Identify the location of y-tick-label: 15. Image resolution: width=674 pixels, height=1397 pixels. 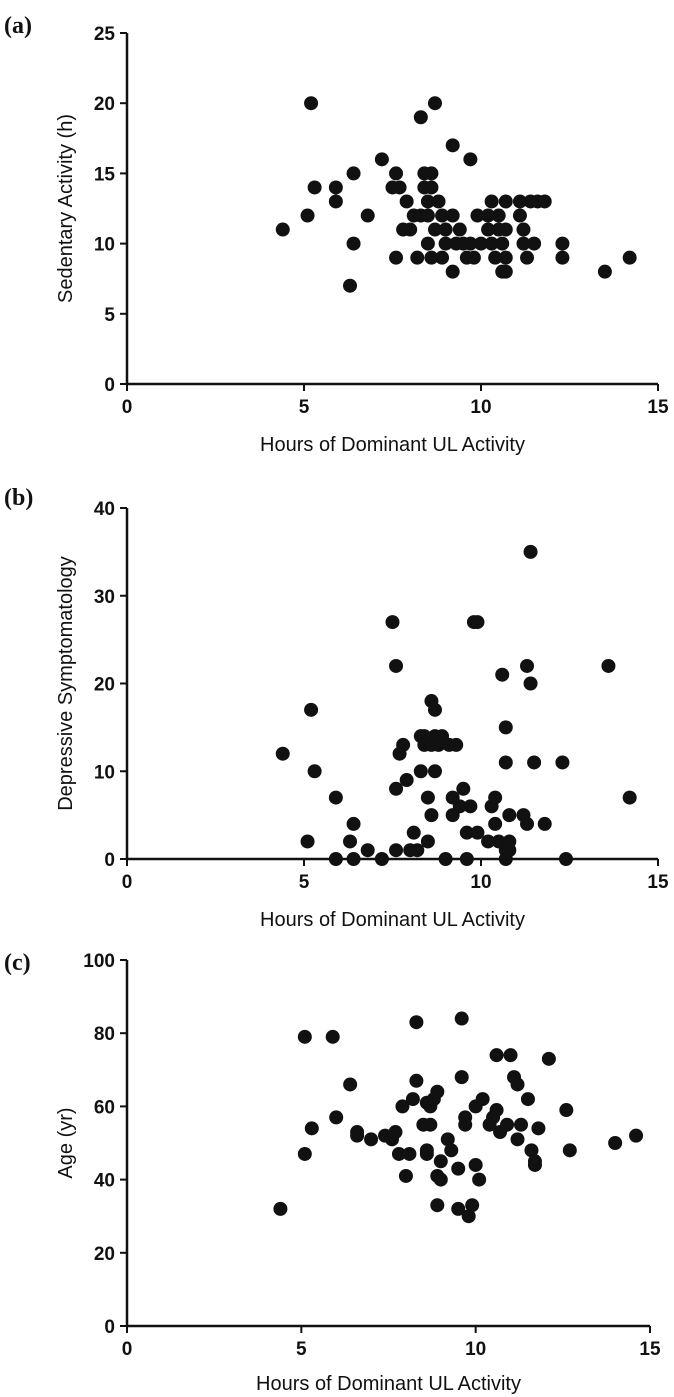
(105, 174).